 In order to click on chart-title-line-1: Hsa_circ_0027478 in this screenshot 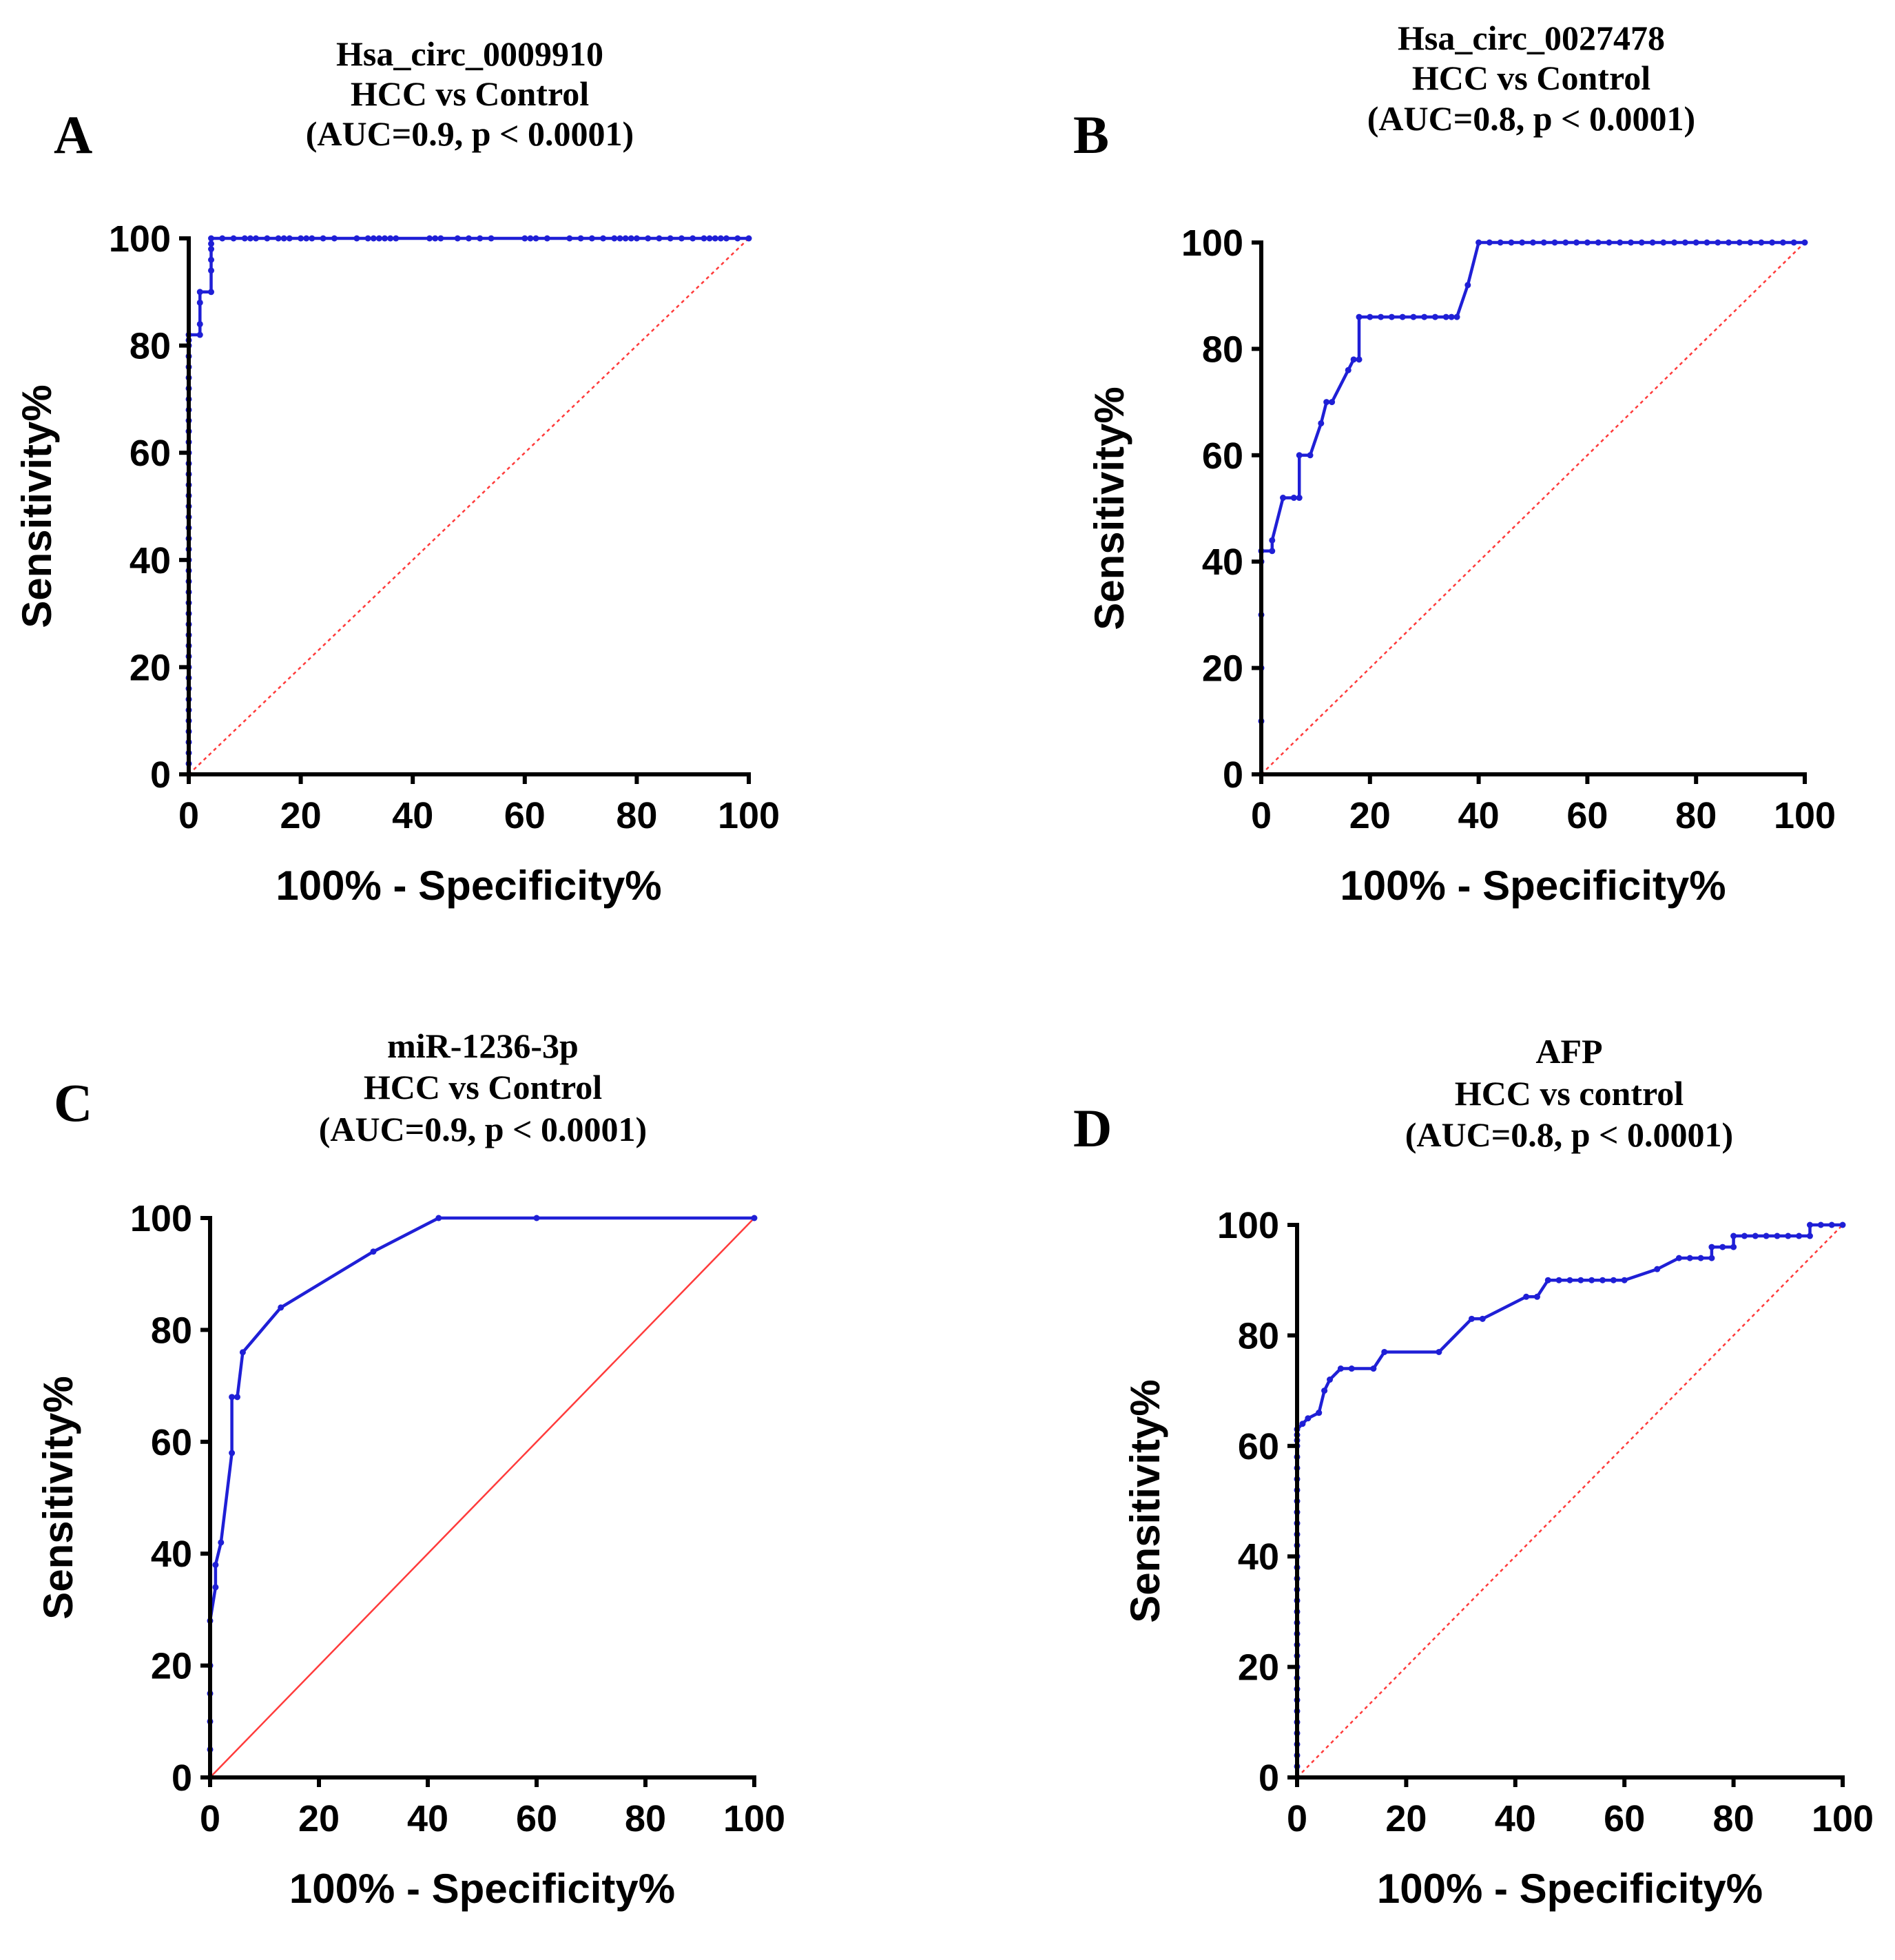, I will do `click(1532, 38)`.